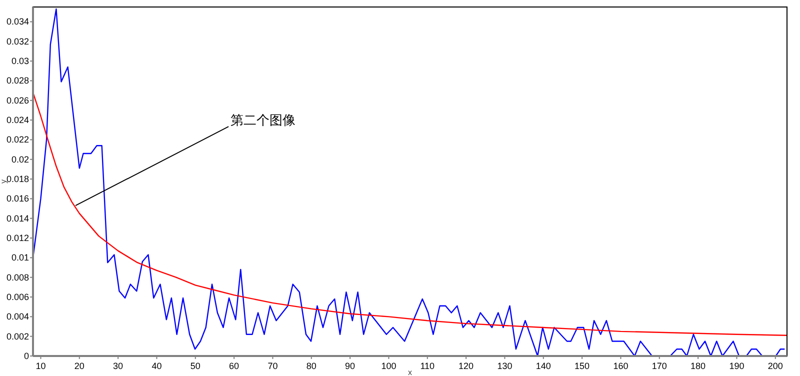 This screenshot has height=376, width=800. Describe the element at coordinates (17, 120) in the screenshot. I see `y-tick-label: 0.024` at that location.